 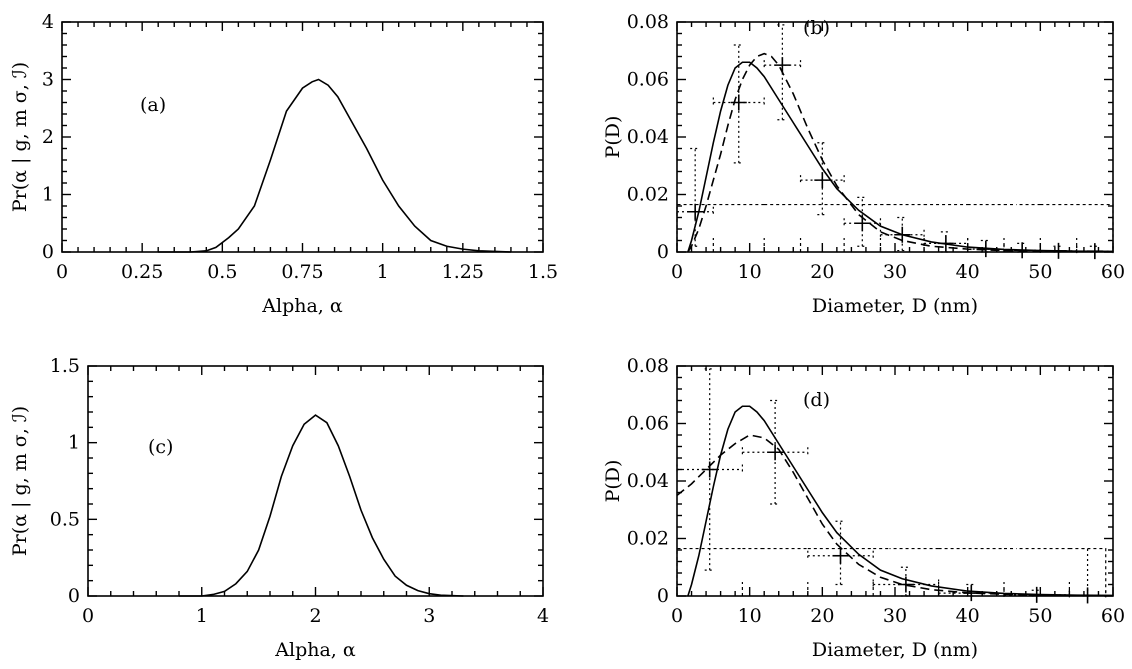 What do you see at coordinates (153, 105) in the screenshot?
I see `panel-label: (a)` at bounding box center [153, 105].